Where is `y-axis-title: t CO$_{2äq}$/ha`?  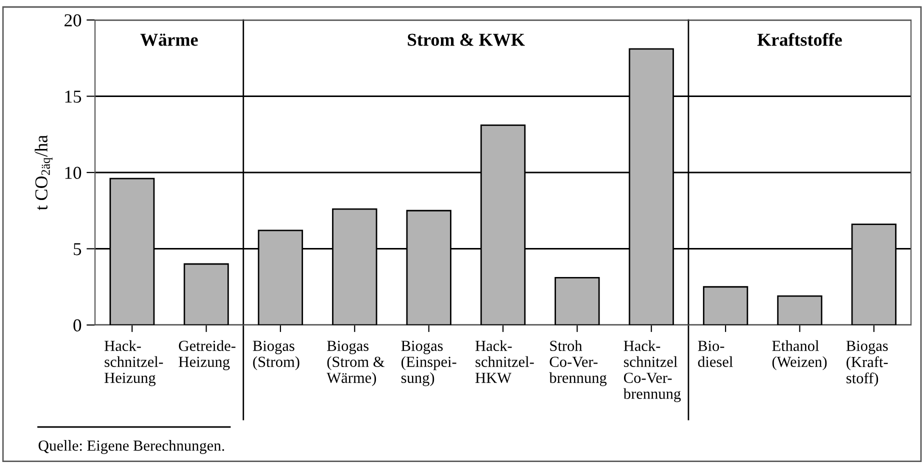 y-axis-title: t CO$_{2äq}$/ha is located at coordinates (43, 172).